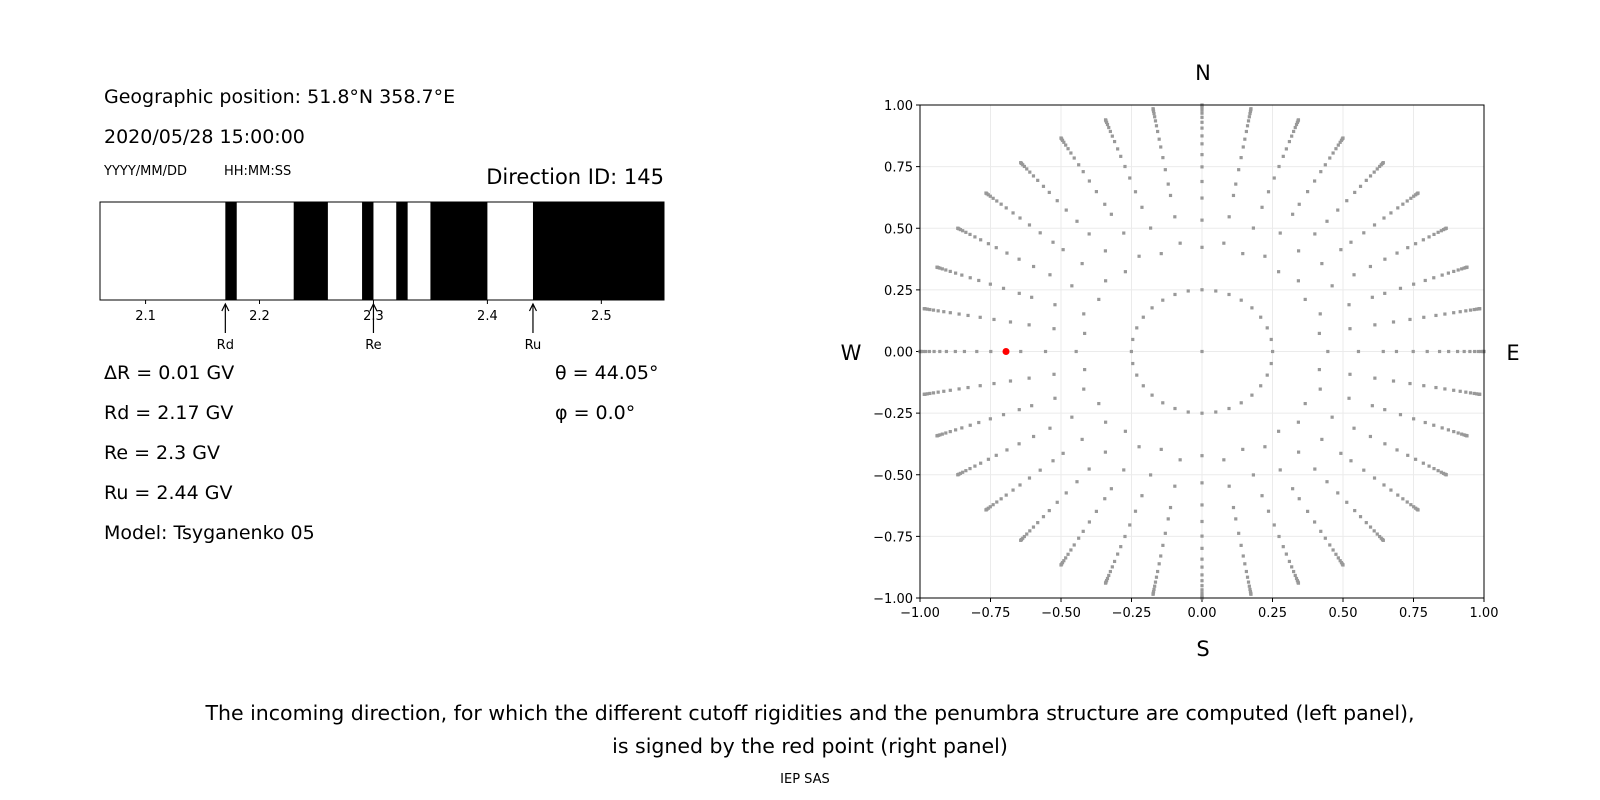 The image size is (1600, 800). I want to click on caption-line-2: is signed by the red point (right panel), so click(810, 746).